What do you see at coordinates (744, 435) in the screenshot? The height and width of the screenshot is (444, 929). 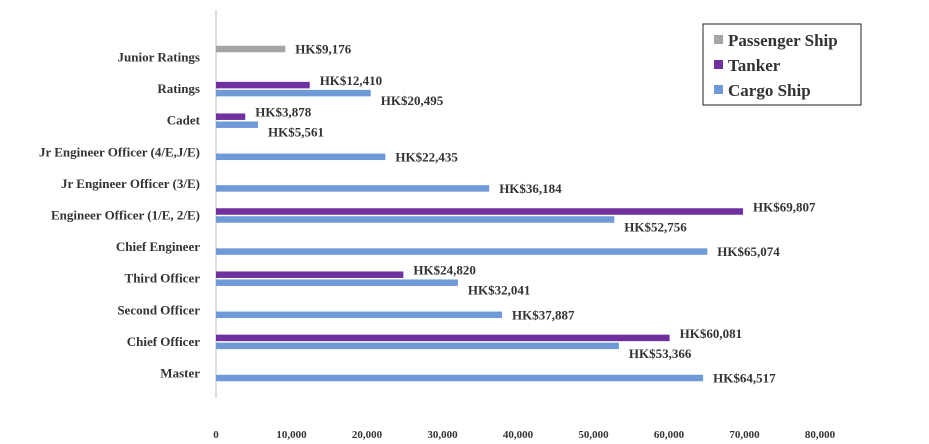 I see `x-tick-label: 70,000` at bounding box center [744, 435].